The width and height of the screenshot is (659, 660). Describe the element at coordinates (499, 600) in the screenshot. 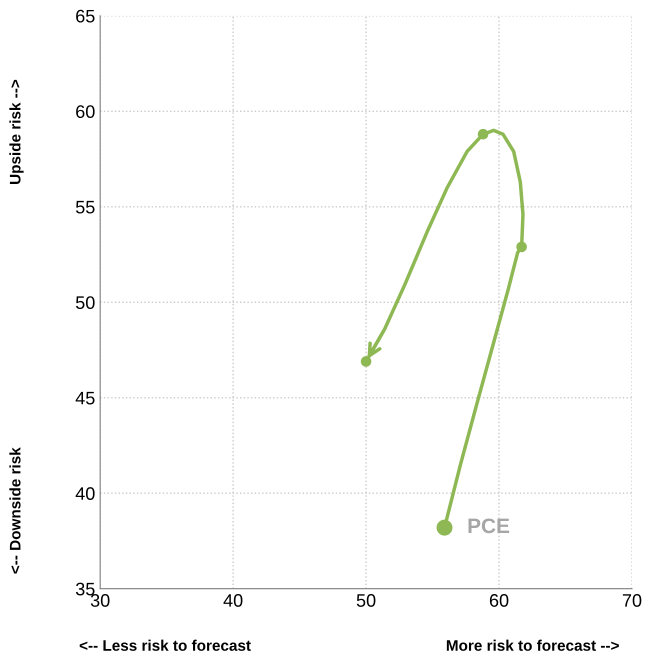

I see `x-tick-label: 60` at that location.